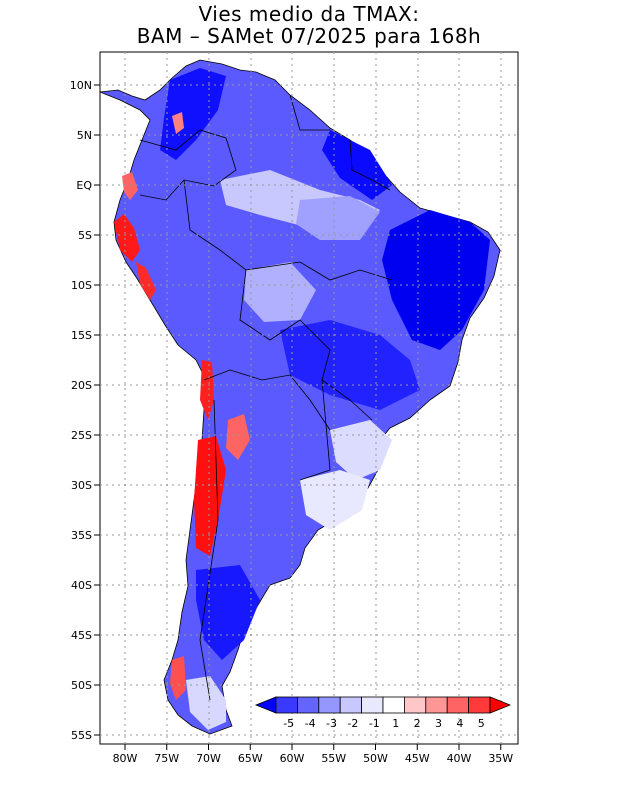 This screenshot has width=618, height=800. I want to click on map-title-line1: Vies medio da TMAX:, so click(309, 14).